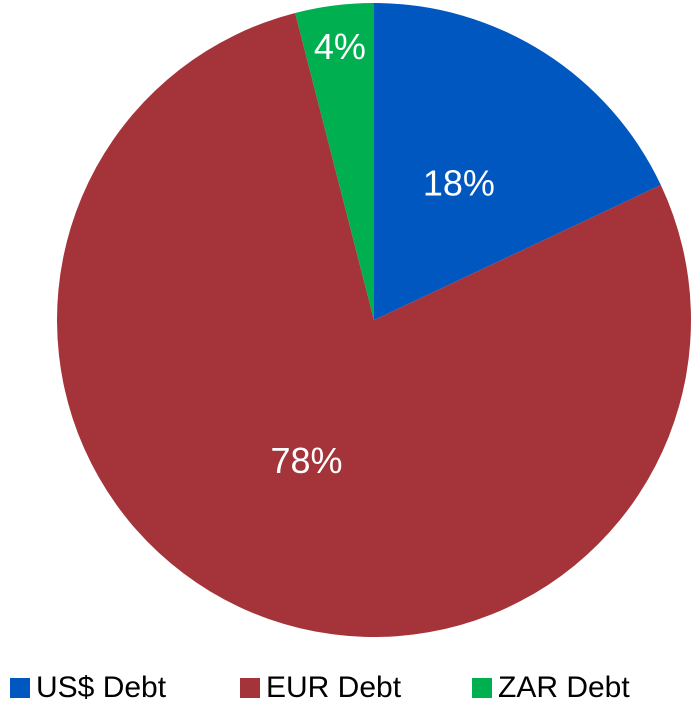 This screenshot has width=694, height=705. What do you see at coordinates (101, 687) in the screenshot?
I see `legend-label: US$ Debt` at bounding box center [101, 687].